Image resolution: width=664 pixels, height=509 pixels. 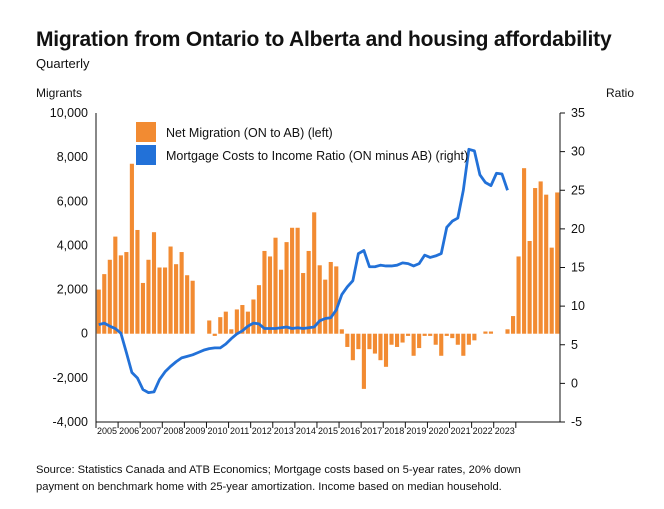 What do you see at coordinates (578, 152) in the screenshot?
I see `right-tick-label: 30` at bounding box center [578, 152].